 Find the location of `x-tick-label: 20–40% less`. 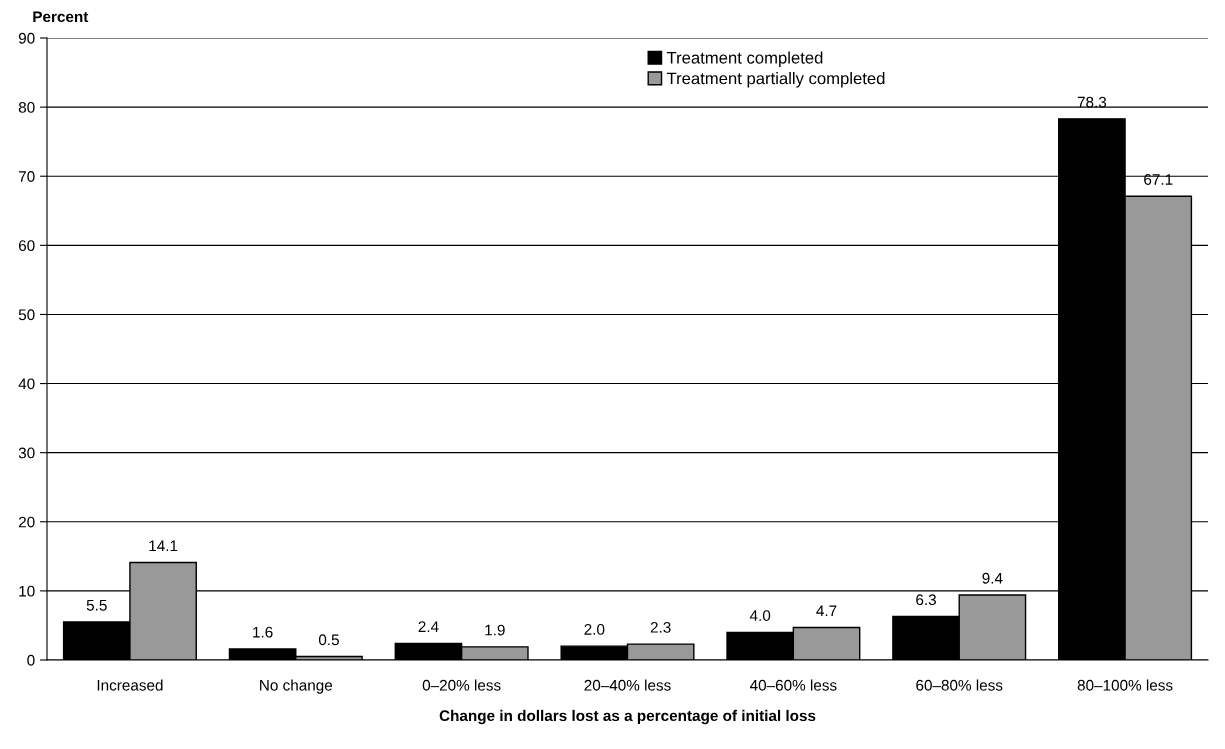

x-tick-label: 20–40% less is located at coordinates (627, 685).